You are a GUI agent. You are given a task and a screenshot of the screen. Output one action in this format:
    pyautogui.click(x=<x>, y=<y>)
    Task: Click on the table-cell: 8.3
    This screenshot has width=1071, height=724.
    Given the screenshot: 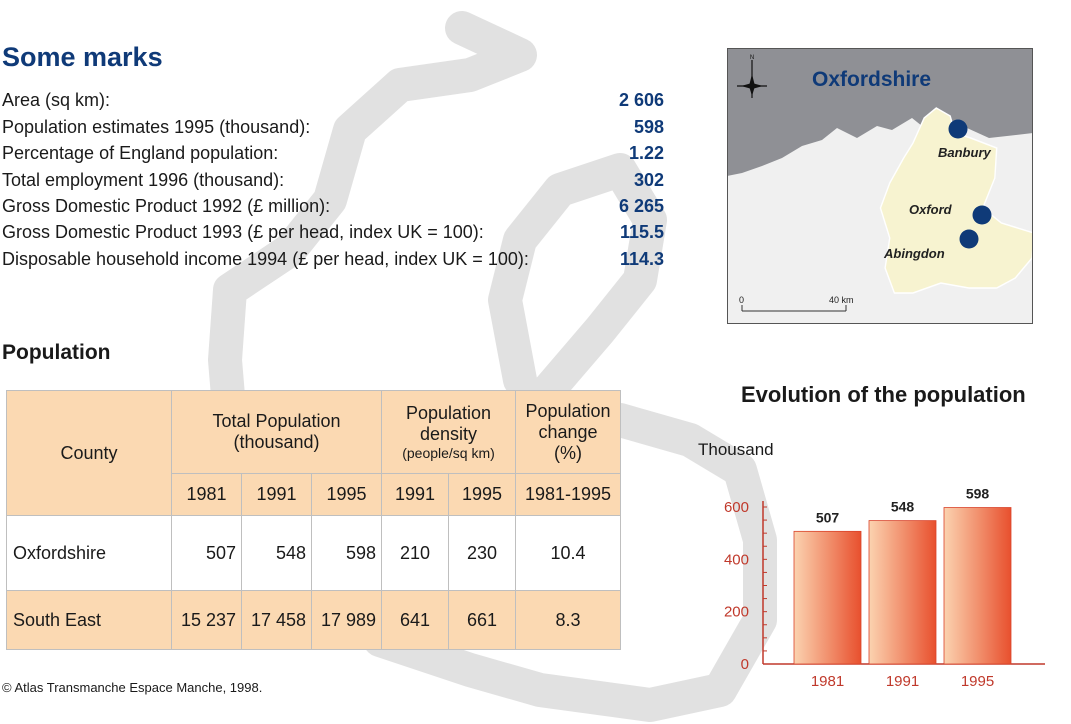 What is the action you would take?
    pyautogui.click(x=568, y=620)
    